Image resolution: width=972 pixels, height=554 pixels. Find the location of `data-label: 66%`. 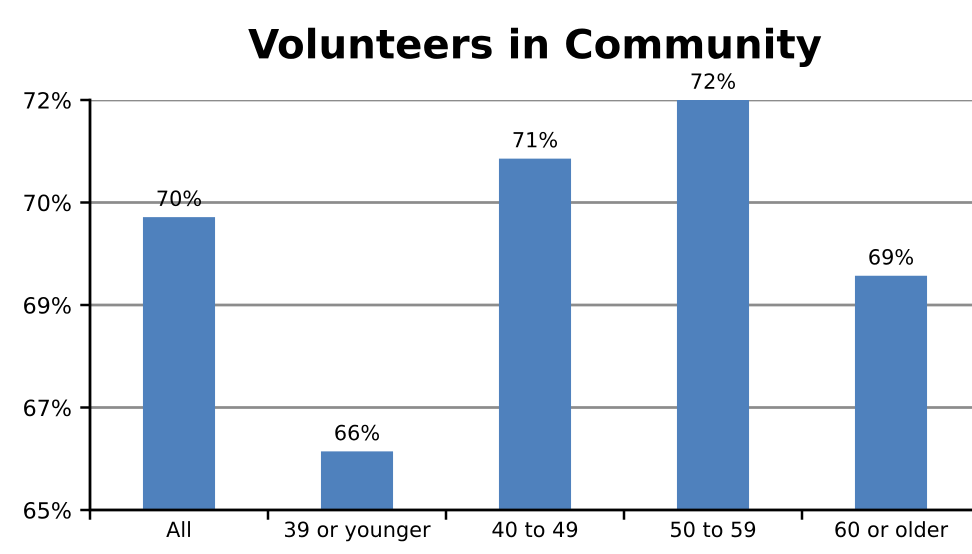

data-label: 66% is located at coordinates (357, 432).